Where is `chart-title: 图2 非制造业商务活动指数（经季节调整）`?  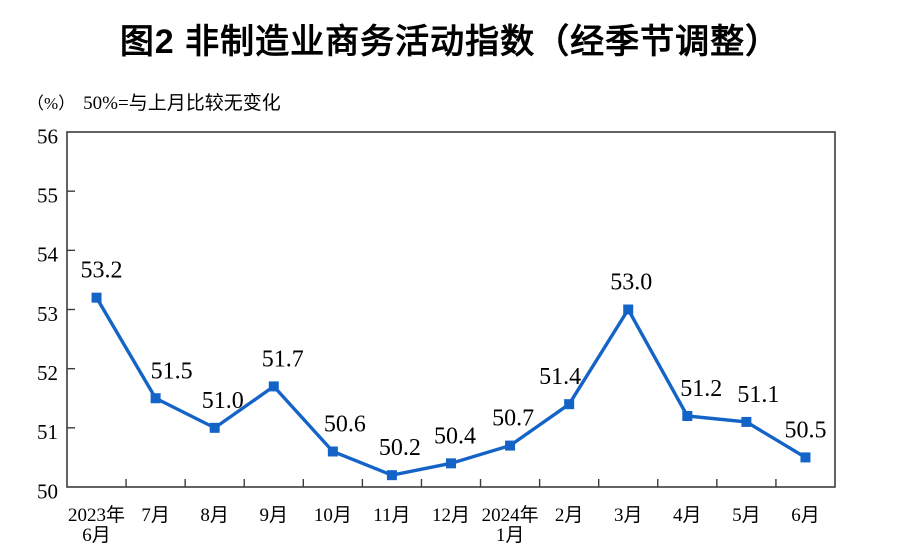 chart-title: 图2 非制造业商务活动指数（经季节调整） is located at coordinates (450, 42).